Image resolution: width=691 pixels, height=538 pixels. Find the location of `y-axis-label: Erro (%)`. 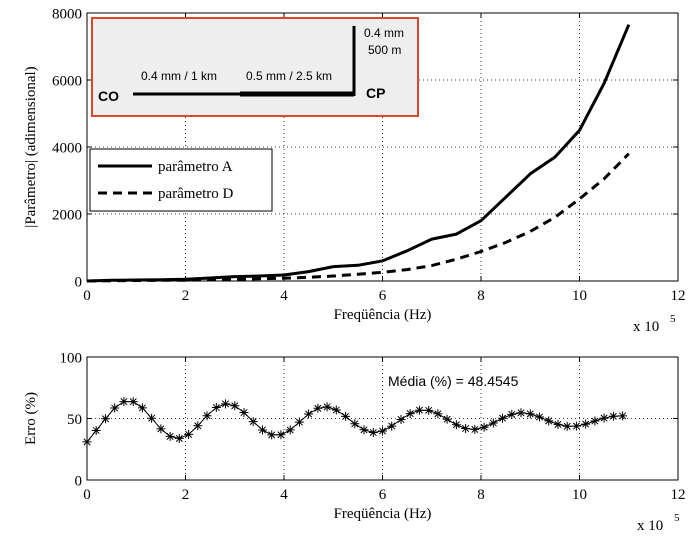

y-axis-label: Erro (%) is located at coordinates (31, 418).